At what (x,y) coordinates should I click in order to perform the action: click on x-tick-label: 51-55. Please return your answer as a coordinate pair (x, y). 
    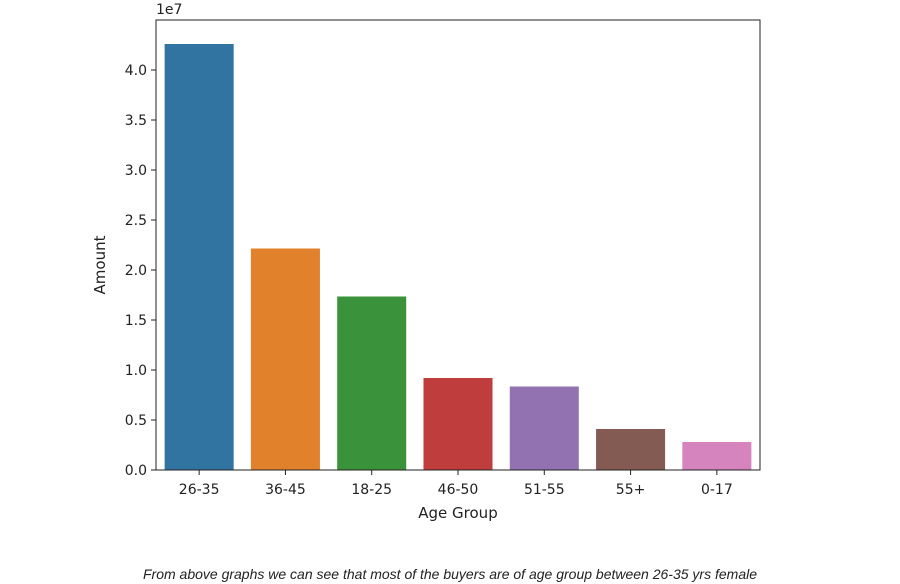
    Looking at the image, I should click on (544, 490).